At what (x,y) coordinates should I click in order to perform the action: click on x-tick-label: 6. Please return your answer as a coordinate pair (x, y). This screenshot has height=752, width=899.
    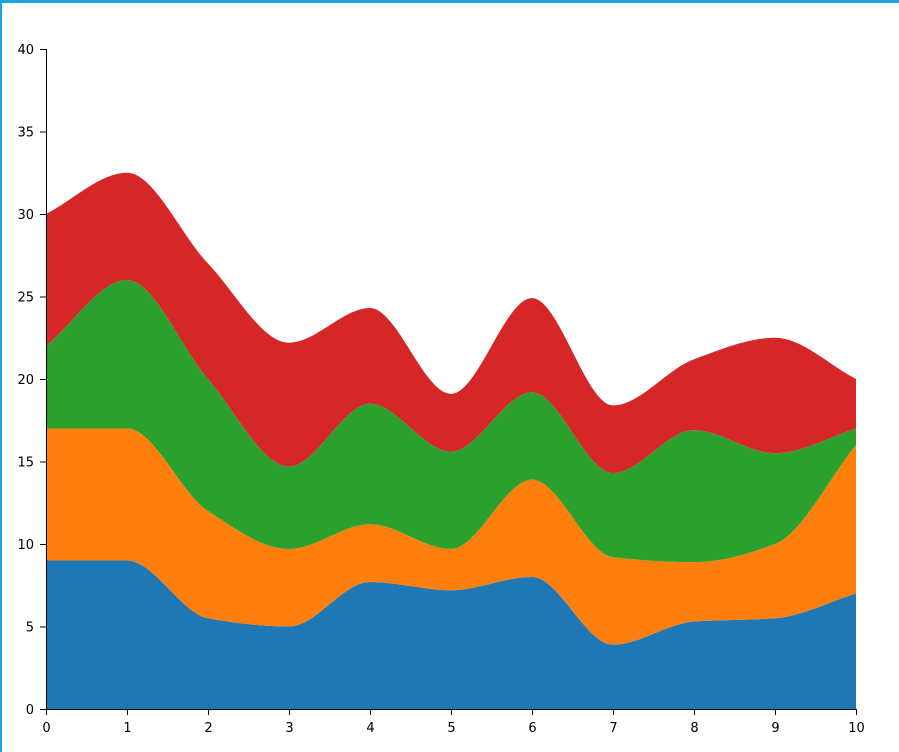
    Looking at the image, I should click on (532, 728).